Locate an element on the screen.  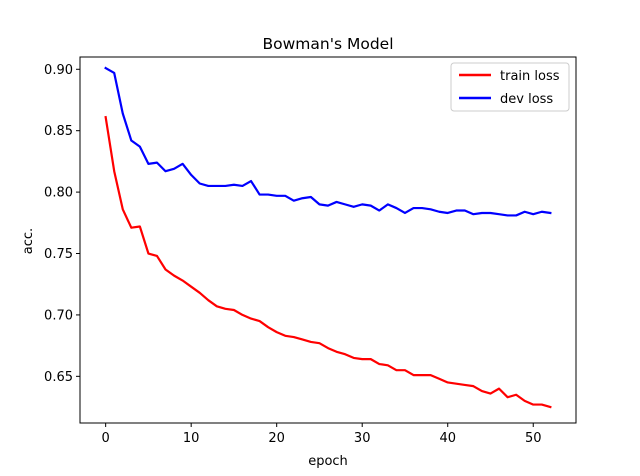
x-tick-label: 30 is located at coordinates (362, 438).